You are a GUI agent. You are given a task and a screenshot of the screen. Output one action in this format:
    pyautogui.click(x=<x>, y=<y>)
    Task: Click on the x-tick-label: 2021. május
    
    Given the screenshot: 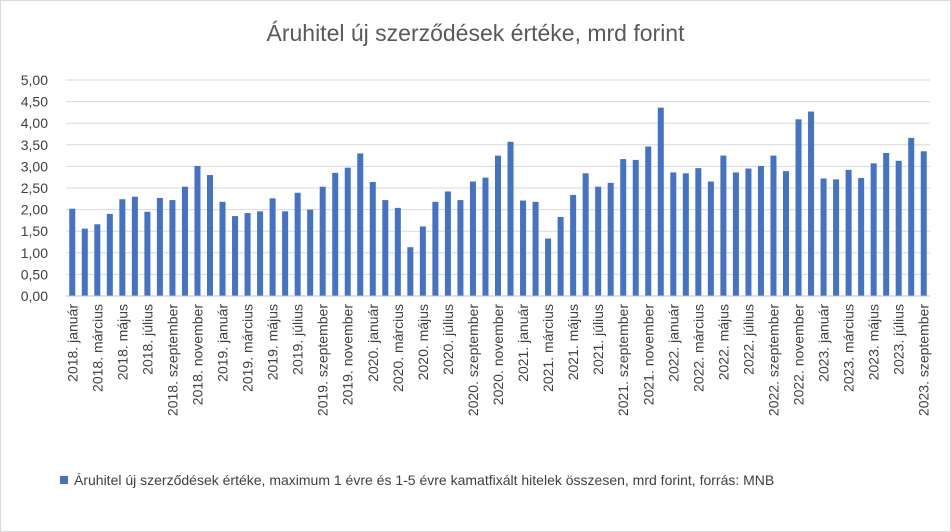 What is the action you would take?
    pyautogui.click(x=573, y=342)
    